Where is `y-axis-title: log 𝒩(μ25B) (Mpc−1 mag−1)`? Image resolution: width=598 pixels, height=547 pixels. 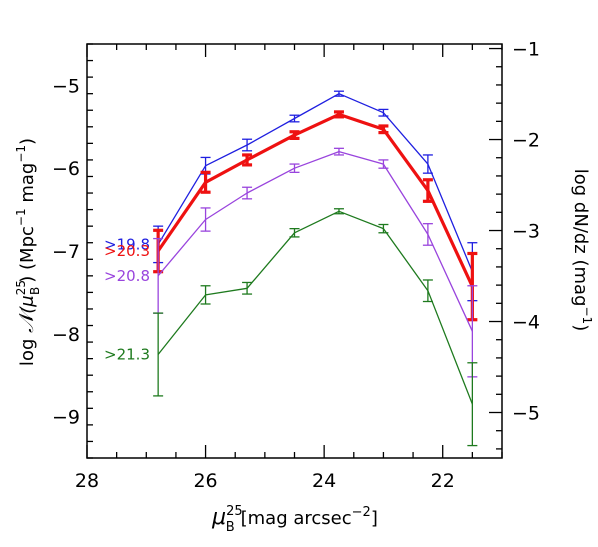
y-axis-title: log 𝒩(μ25B) (Mpc−1 mag−1) is located at coordinates (28, 252).